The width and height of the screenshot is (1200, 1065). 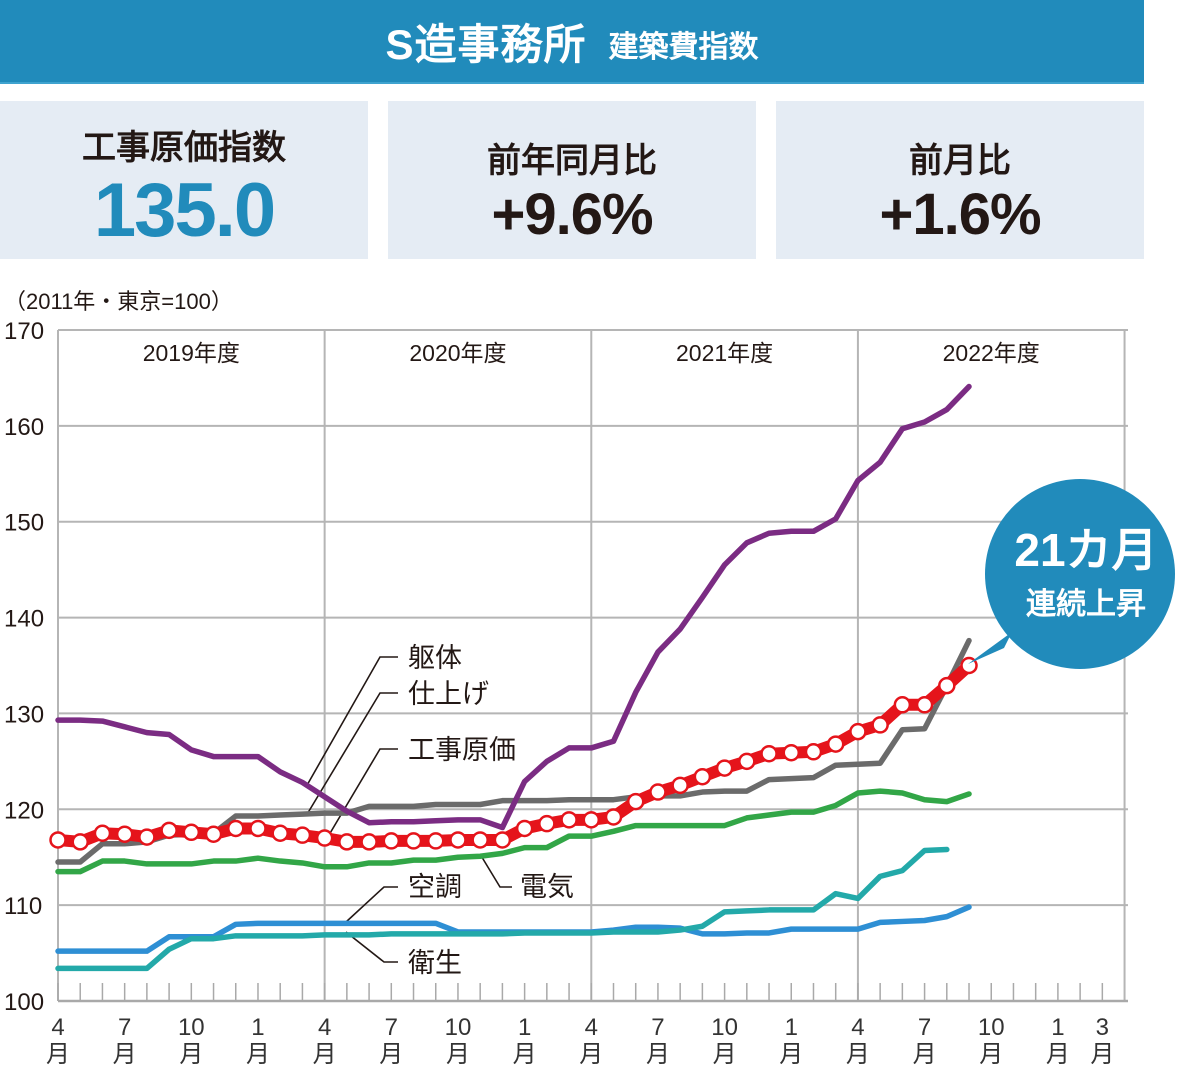 What do you see at coordinates (960, 214) in the screenshot?
I see `mom-value: +1.6%` at bounding box center [960, 214].